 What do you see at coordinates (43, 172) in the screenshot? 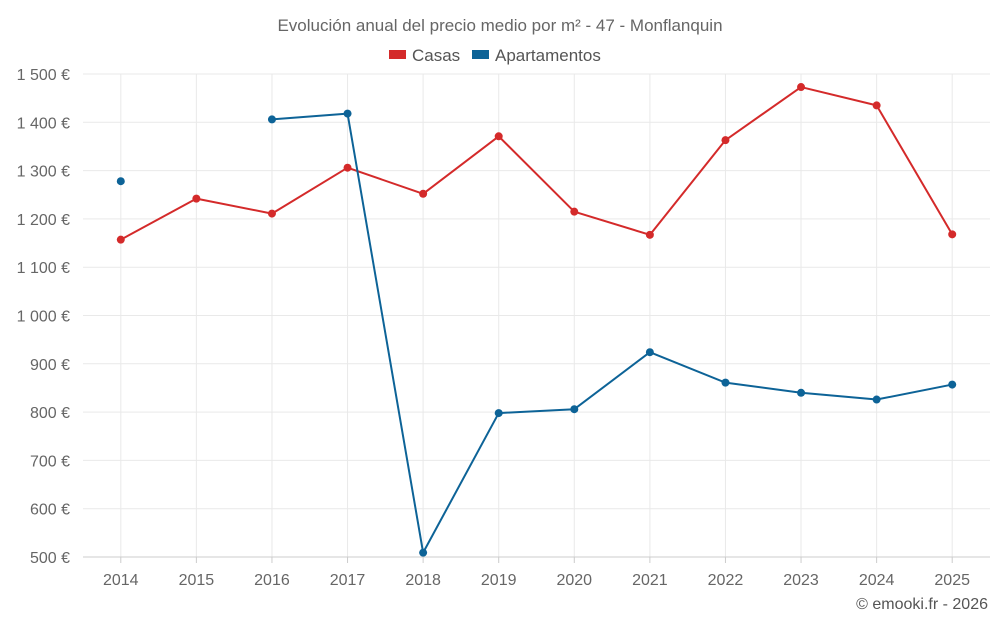
I see `y-tick-label: 1 300 €` at bounding box center [43, 172].